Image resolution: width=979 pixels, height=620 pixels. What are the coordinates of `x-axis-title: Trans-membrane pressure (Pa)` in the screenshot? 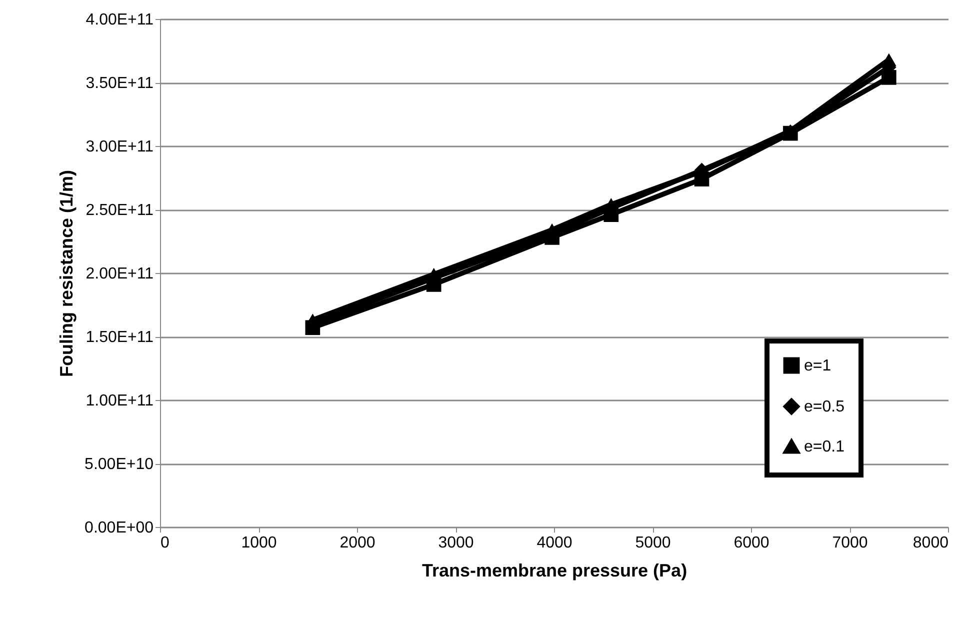 It's located at (555, 570).